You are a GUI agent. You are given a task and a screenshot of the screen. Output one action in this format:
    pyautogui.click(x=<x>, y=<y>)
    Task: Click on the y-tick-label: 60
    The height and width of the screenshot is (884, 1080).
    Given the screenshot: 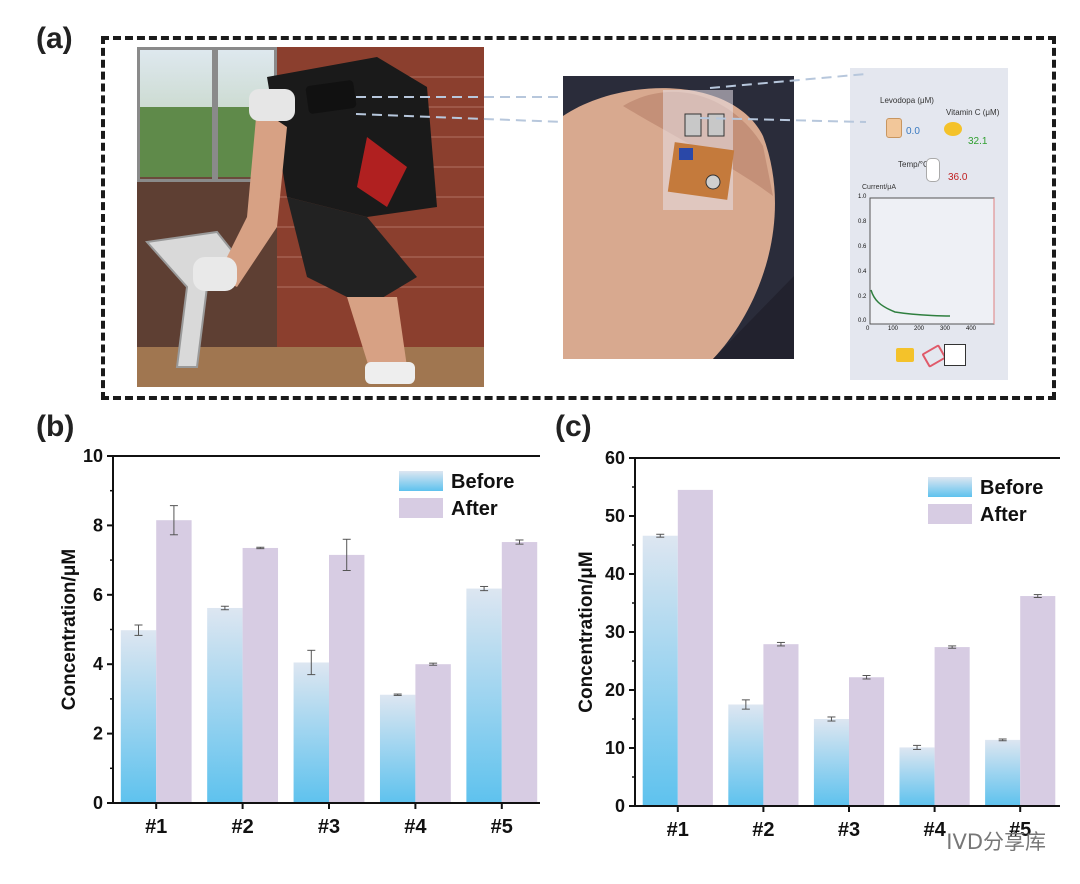 What is the action you would take?
    pyautogui.click(x=615, y=458)
    